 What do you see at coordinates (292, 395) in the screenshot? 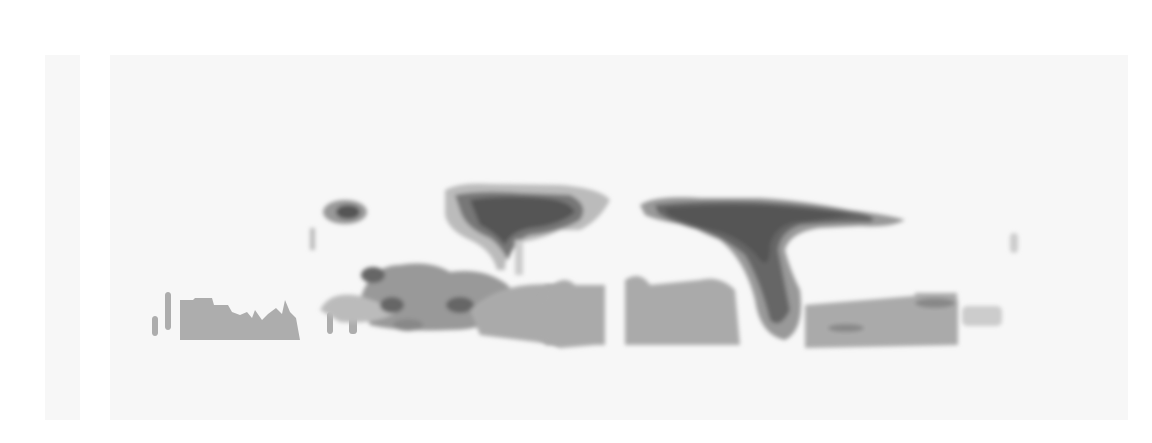
I see `showers-legend-swatch` at bounding box center [292, 395].